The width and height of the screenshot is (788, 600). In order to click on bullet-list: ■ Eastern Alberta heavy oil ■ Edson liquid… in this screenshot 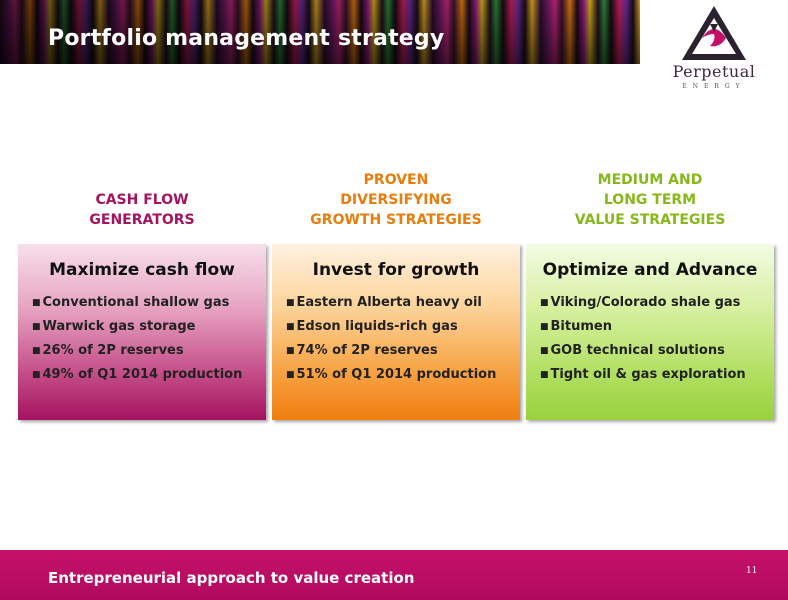, I will do `click(391, 342)`.